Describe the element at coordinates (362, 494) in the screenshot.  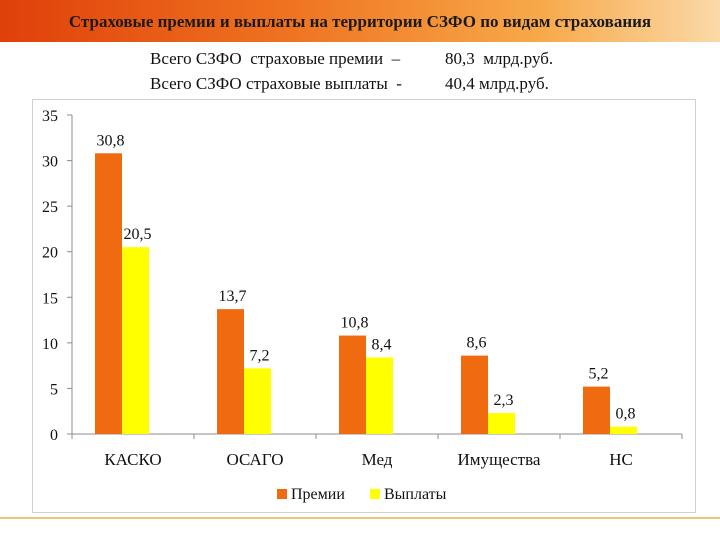
I see `chart-legend: Премии Выплаты` at that location.